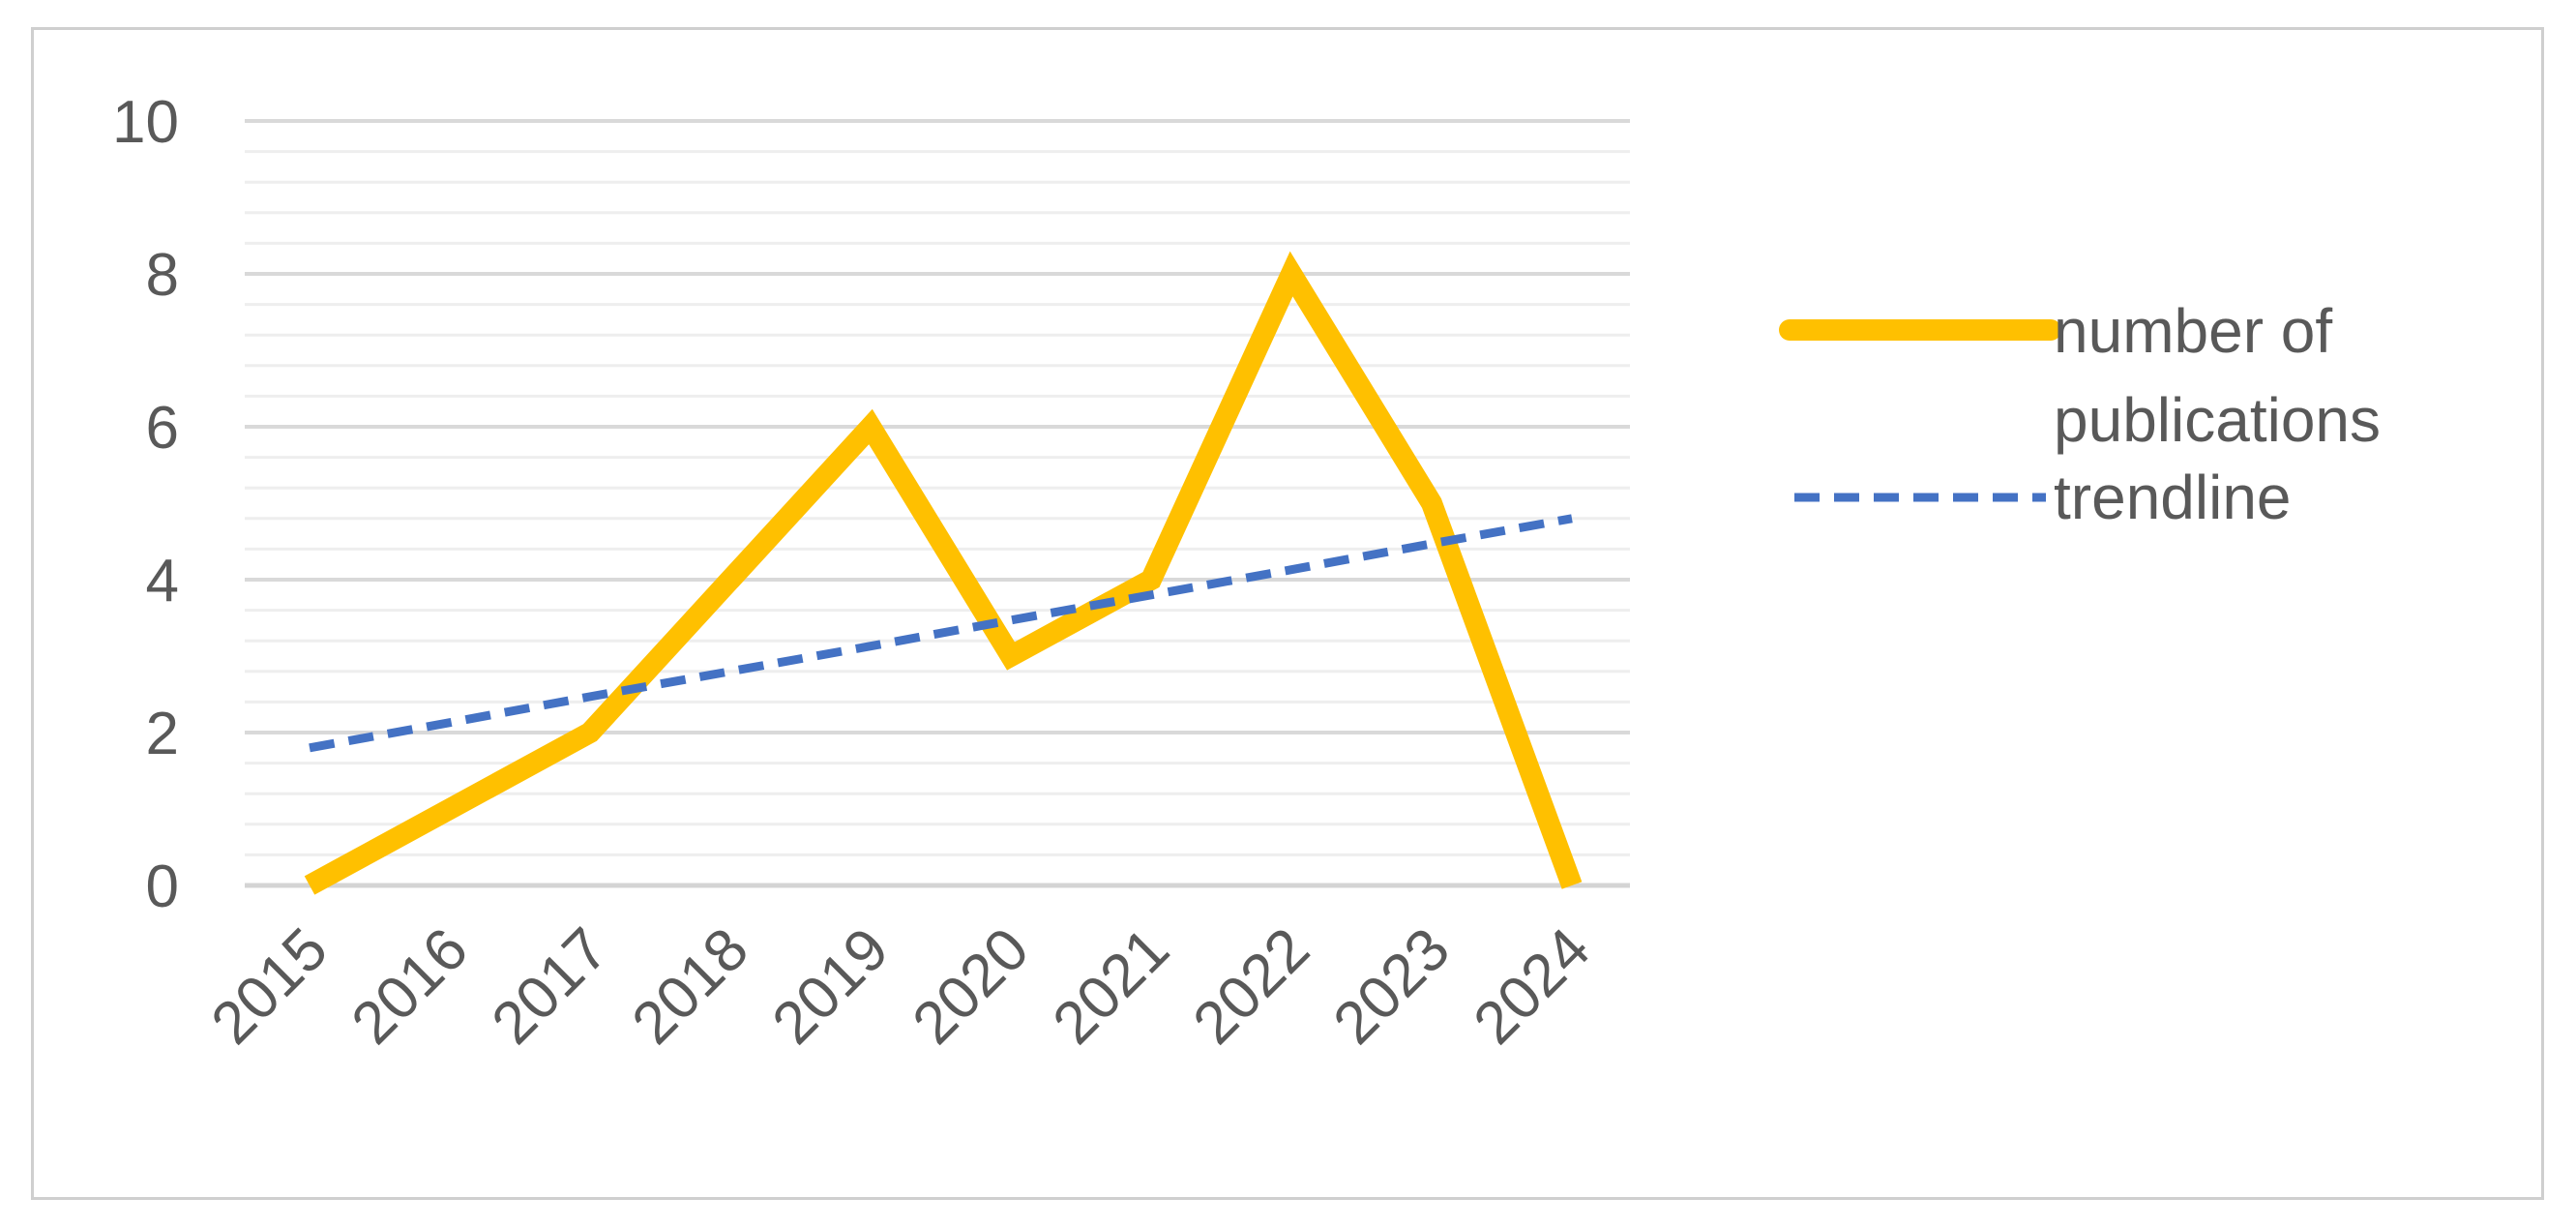 Image resolution: width=2576 pixels, height=1228 pixels. What do you see at coordinates (941, 633) in the screenshot?
I see `series-line-trendline` at bounding box center [941, 633].